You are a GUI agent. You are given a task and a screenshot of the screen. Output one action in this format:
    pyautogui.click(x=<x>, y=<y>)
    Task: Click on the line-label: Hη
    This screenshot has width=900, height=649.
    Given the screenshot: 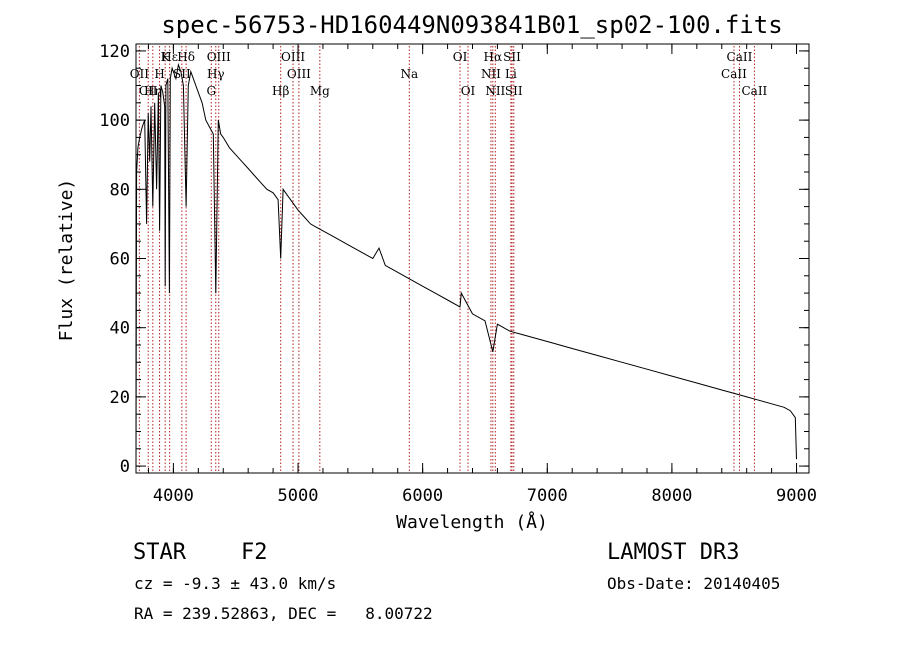 What is the action you would take?
    pyautogui.click(x=153, y=91)
    